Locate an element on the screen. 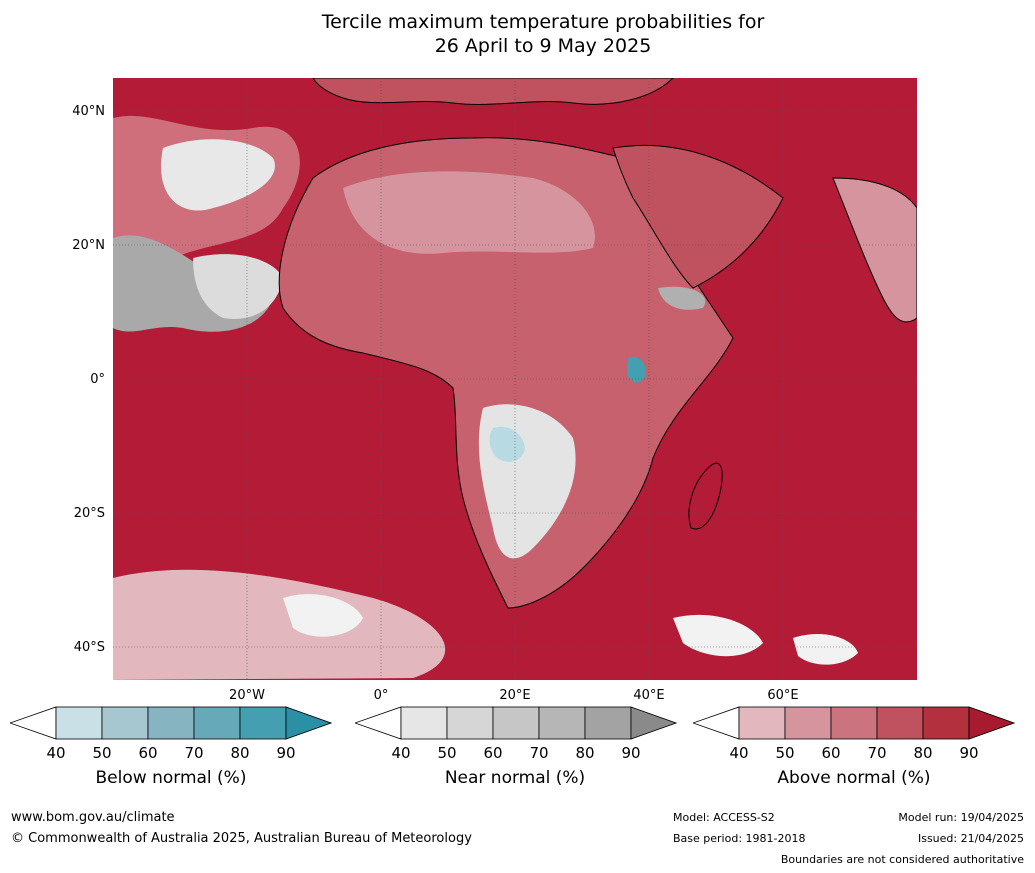  madagascar is located at coordinates (705, 496).